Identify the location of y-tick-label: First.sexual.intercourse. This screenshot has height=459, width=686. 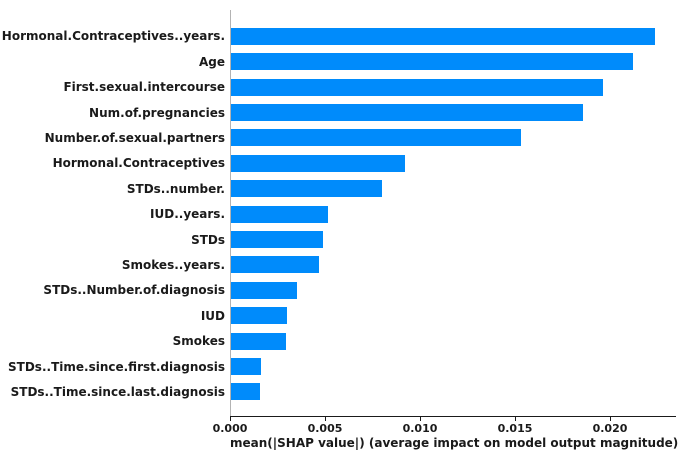
(144, 87).